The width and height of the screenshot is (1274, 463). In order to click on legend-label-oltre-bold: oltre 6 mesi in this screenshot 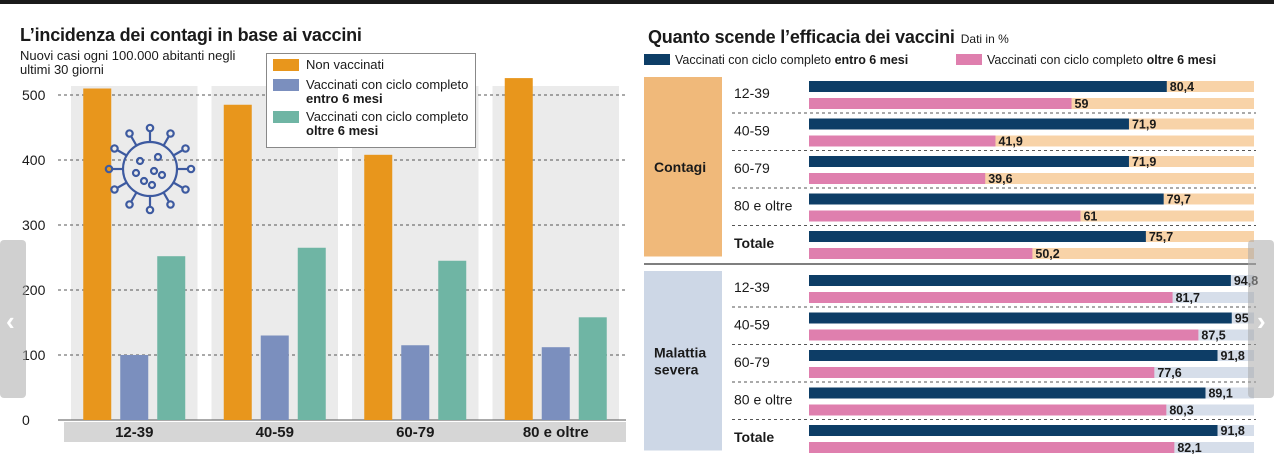, I will do `click(342, 130)`.